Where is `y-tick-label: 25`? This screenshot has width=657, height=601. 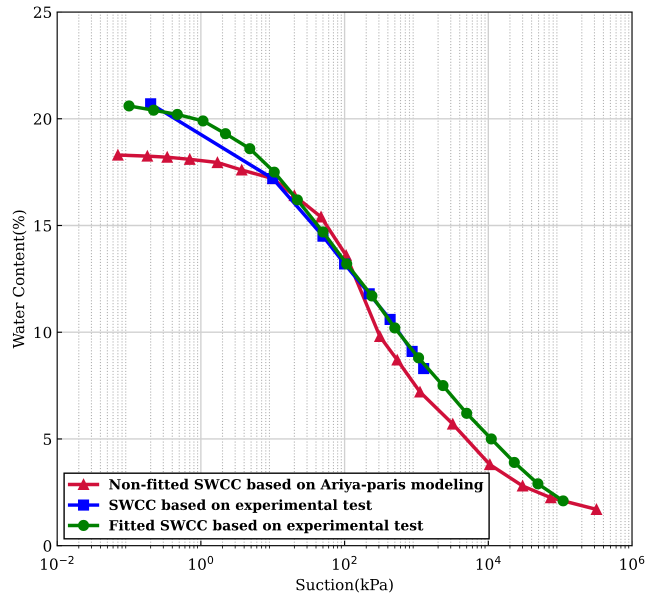
y-tick-label: 25 is located at coordinates (43, 12).